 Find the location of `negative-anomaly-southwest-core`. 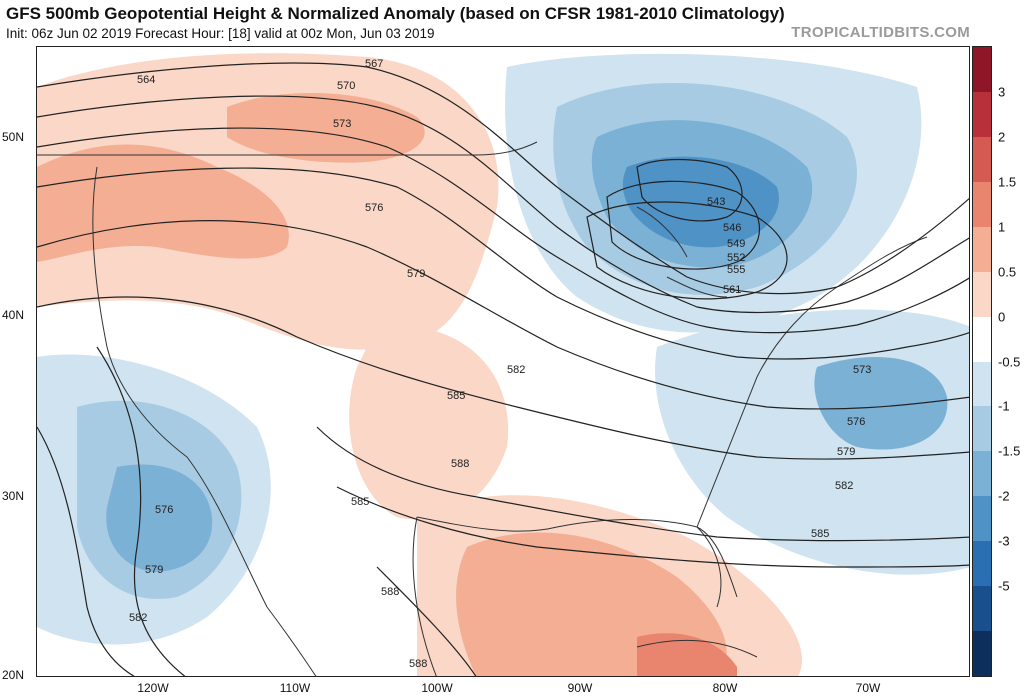

negative-anomaly-southwest-core is located at coordinates (159, 518).